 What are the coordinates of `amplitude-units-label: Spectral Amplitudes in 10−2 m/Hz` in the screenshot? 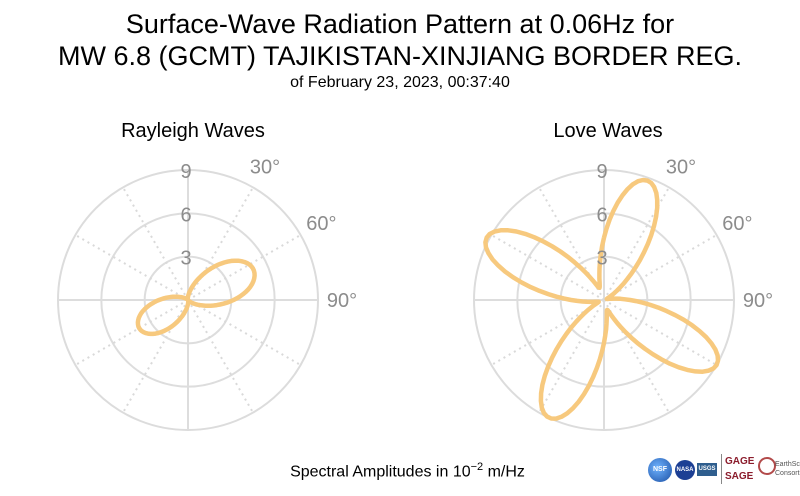 It's located at (400, 469).